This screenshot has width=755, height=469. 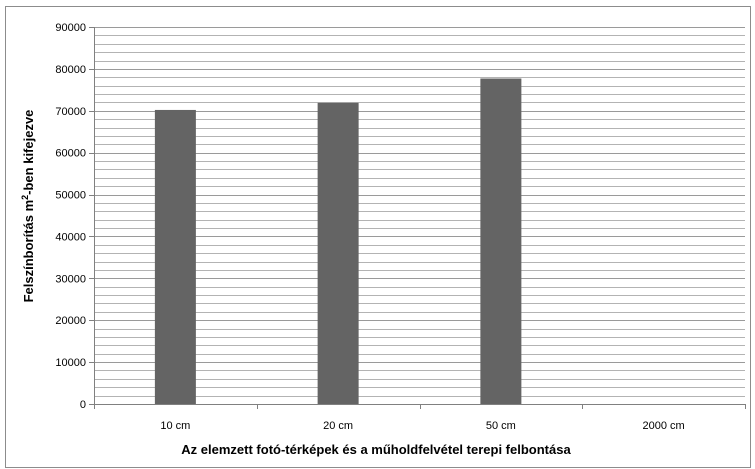 What do you see at coordinates (25, 197) in the screenshot?
I see `y-axis-title-superscript: 2` at bounding box center [25, 197].